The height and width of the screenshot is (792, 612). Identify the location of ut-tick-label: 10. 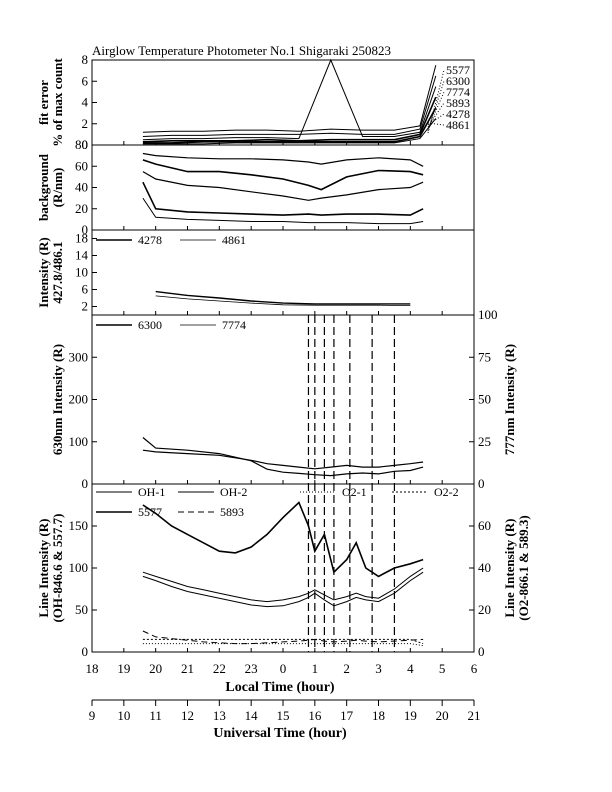
(123, 715).